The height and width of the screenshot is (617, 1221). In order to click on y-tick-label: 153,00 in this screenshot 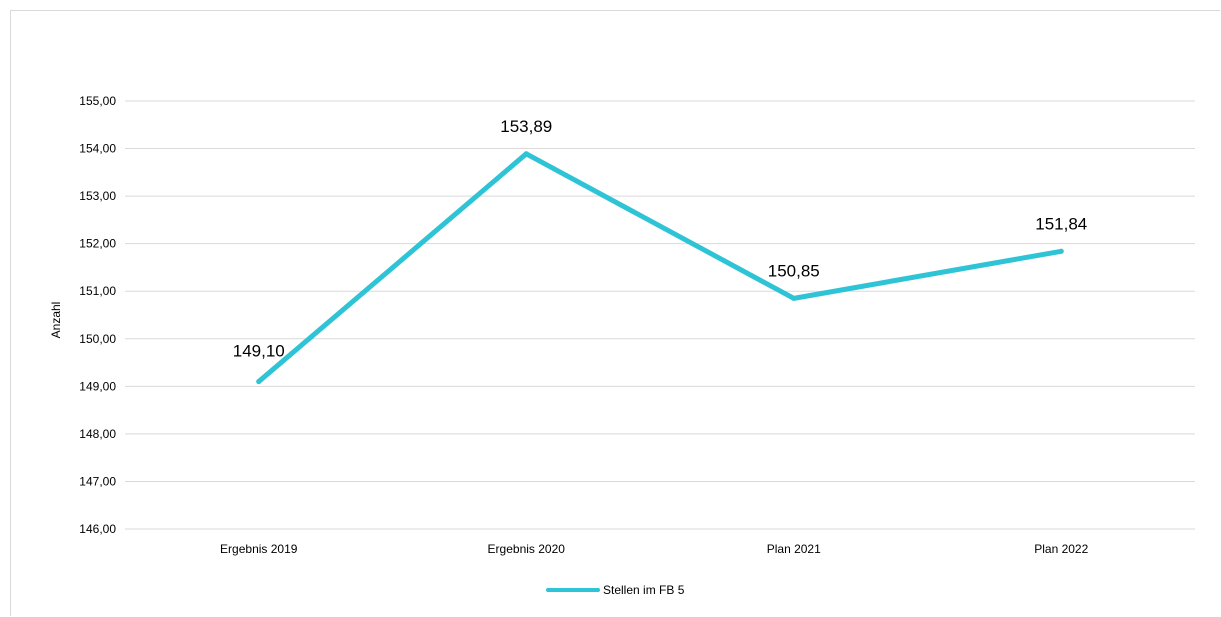, I will do `click(97, 196)`.